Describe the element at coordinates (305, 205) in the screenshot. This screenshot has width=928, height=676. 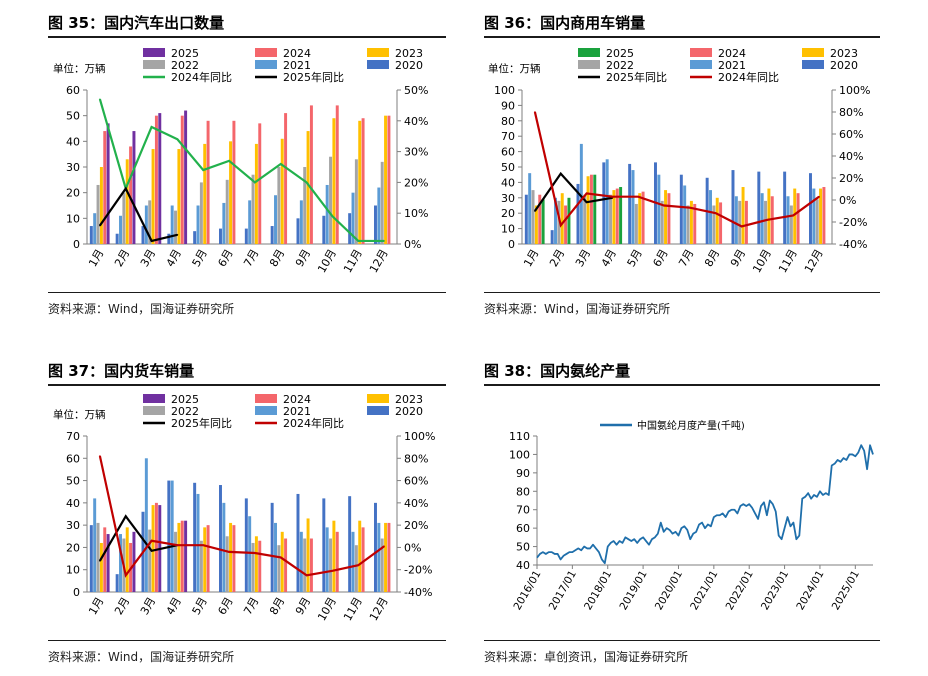
I see `bar-2022-9月` at that location.